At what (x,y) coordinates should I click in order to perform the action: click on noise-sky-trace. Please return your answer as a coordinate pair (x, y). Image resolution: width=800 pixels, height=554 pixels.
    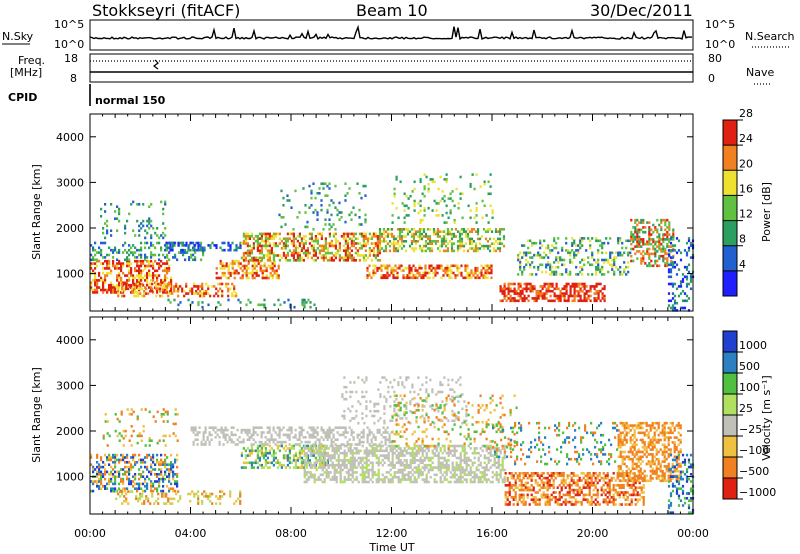
    Looking at the image, I should click on (391, 32).